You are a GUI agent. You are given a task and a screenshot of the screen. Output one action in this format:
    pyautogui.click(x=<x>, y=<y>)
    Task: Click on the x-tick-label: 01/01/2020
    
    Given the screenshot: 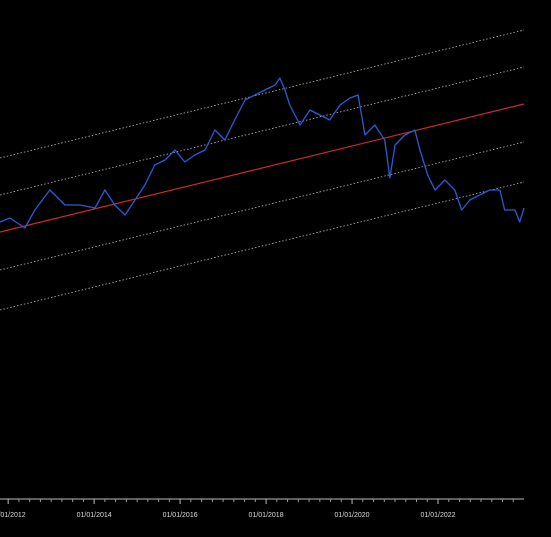 What is the action you would take?
    pyautogui.click(x=352, y=515)
    